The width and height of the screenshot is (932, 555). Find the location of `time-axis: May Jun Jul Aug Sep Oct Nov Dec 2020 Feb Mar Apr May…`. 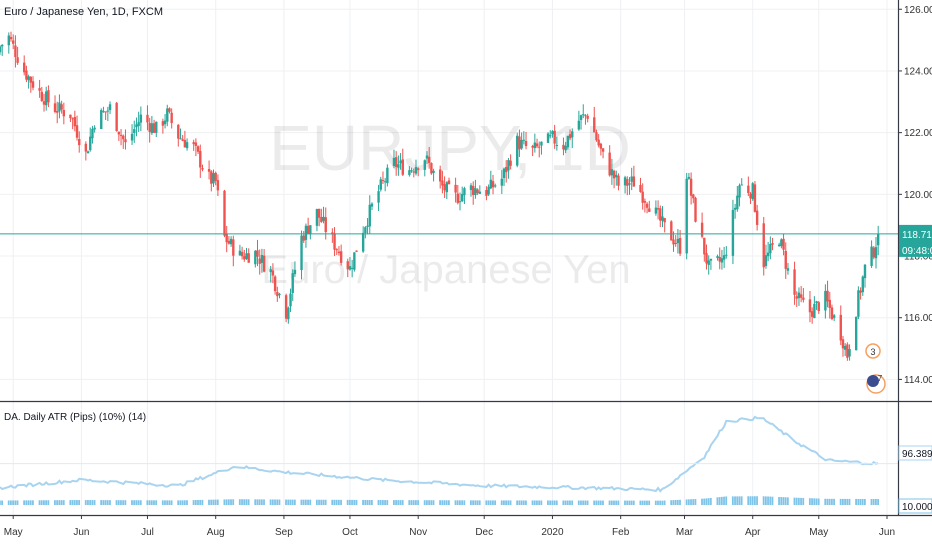

time-axis: May Jun Jul Aug Sep Oct Nov Dec 2020 Feb Mar Apr May… is located at coordinates (449, 526).